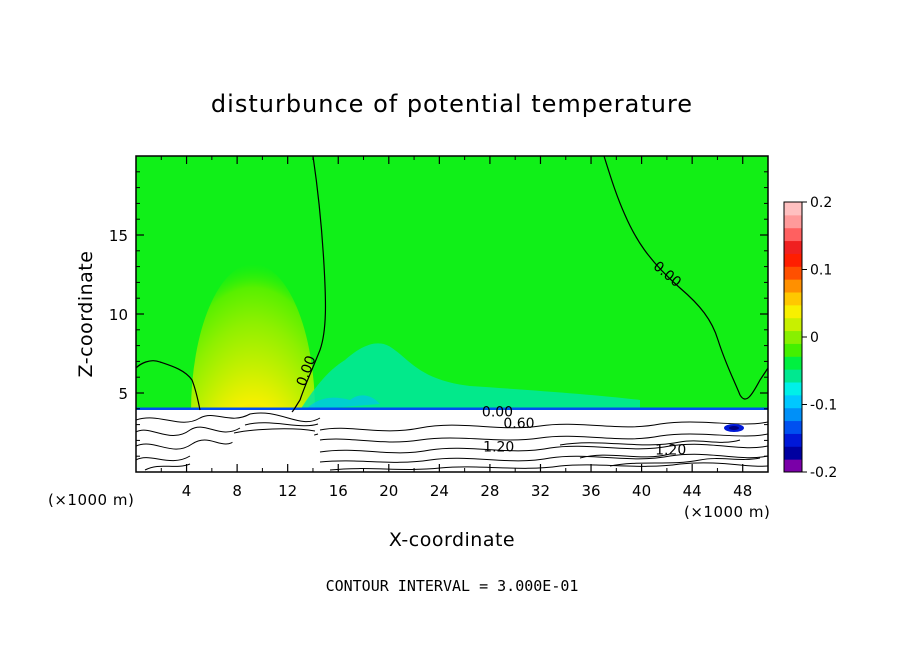 This screenshot has width=904, height=654. I want to click on x-axis-label: X-coordinate, so click(452, 540).